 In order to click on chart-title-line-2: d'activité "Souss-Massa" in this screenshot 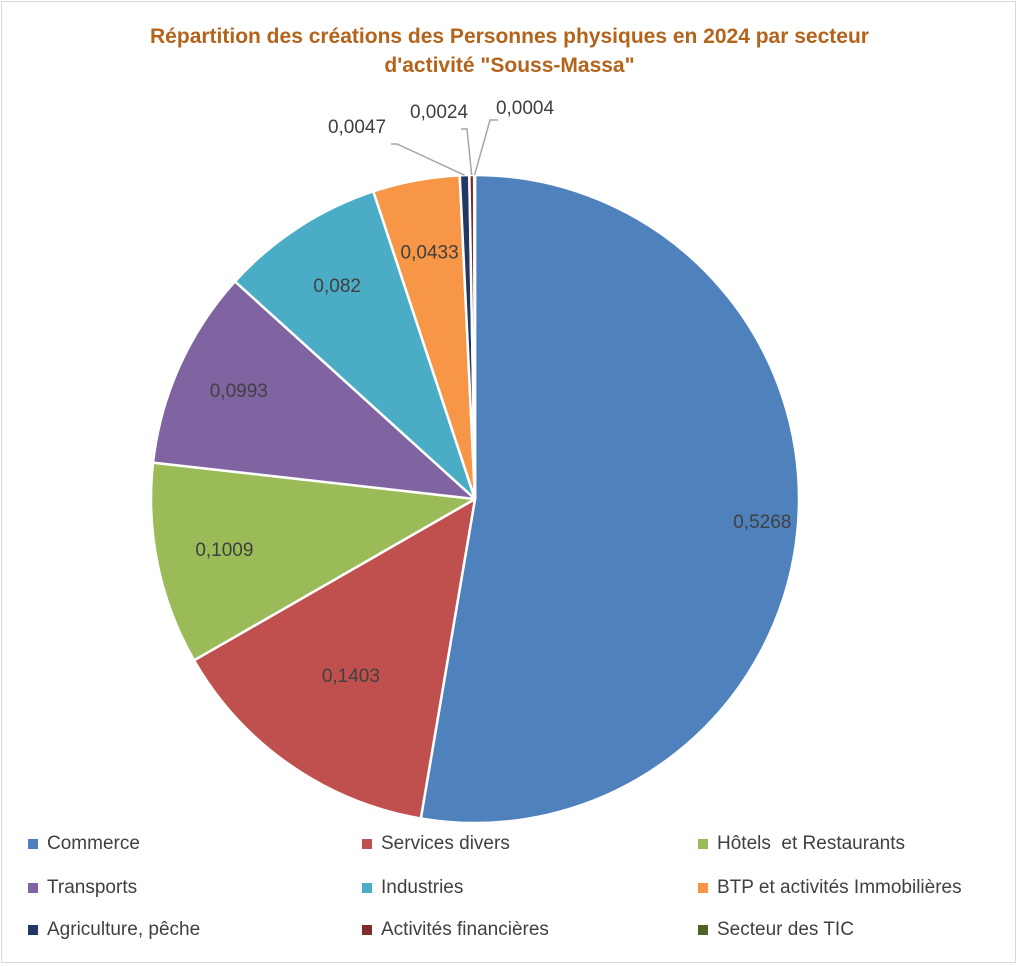, I will do `click(509, 65)`.